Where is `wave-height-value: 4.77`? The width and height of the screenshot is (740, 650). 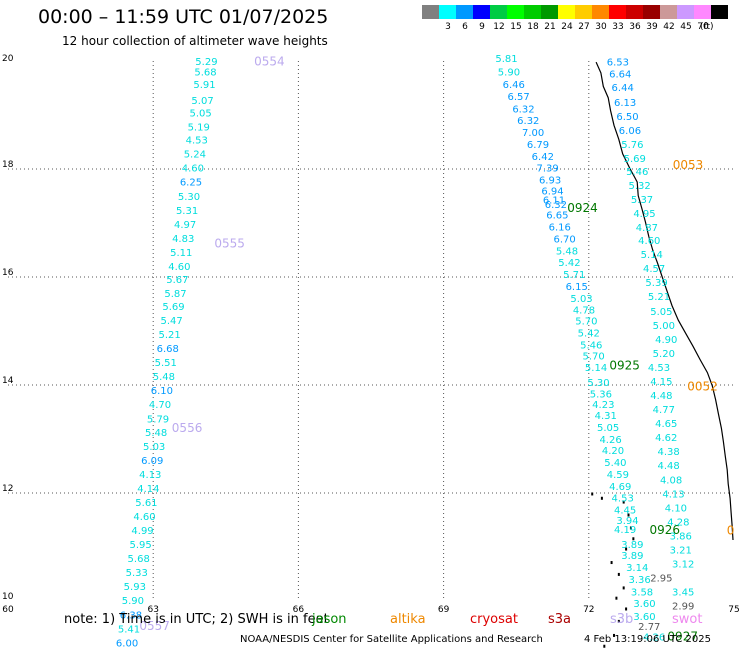
wave-height-value: 4.77 is located at coordinates (664, 410).